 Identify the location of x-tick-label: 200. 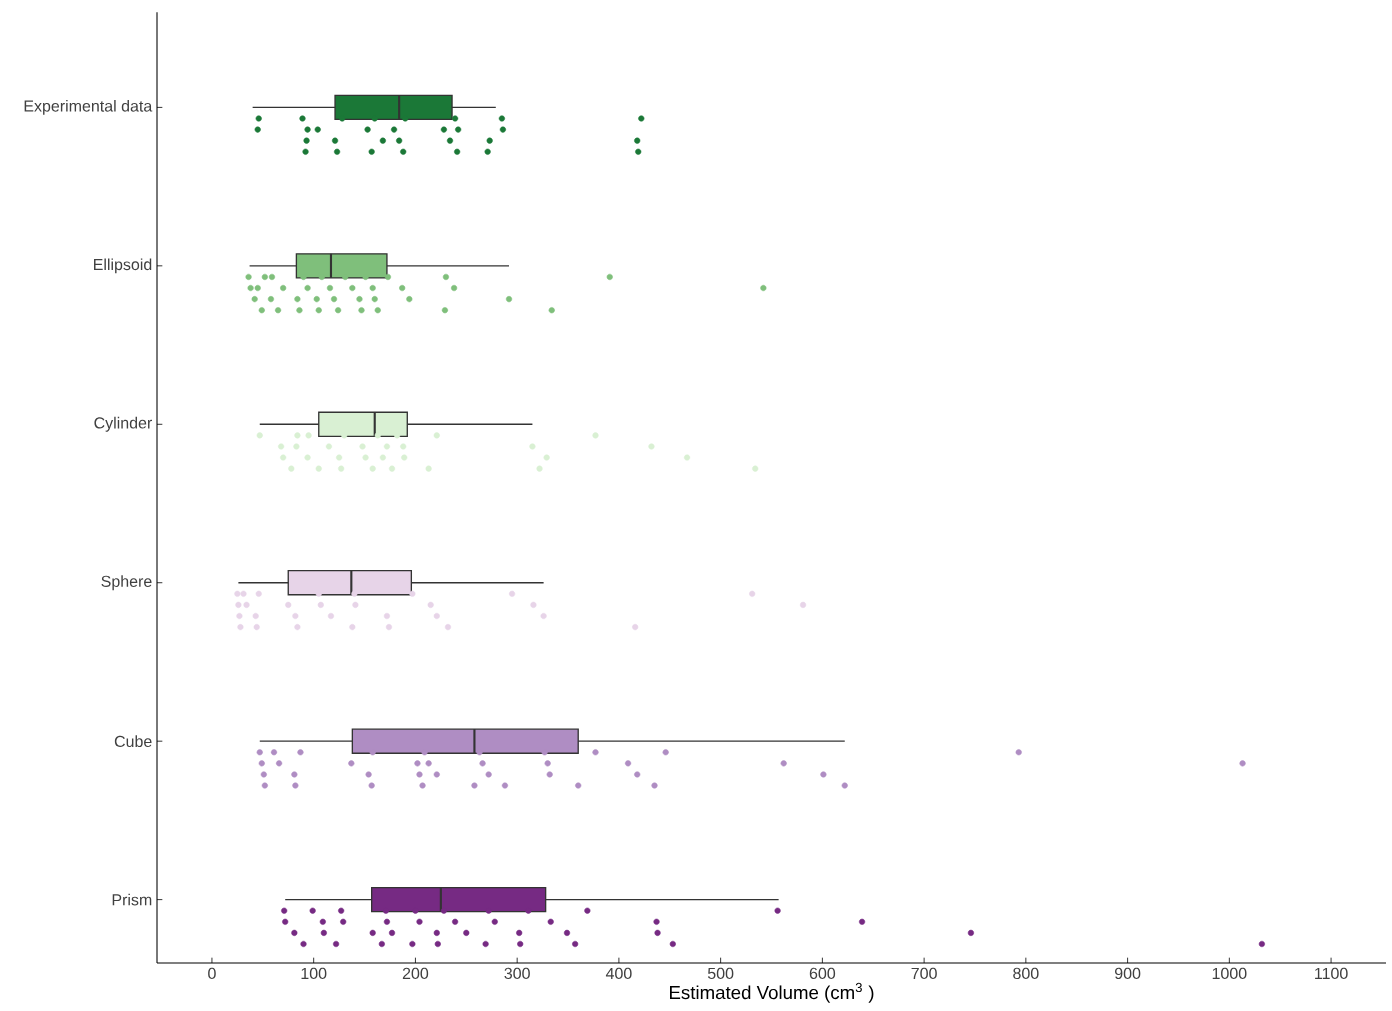
(415, 973).